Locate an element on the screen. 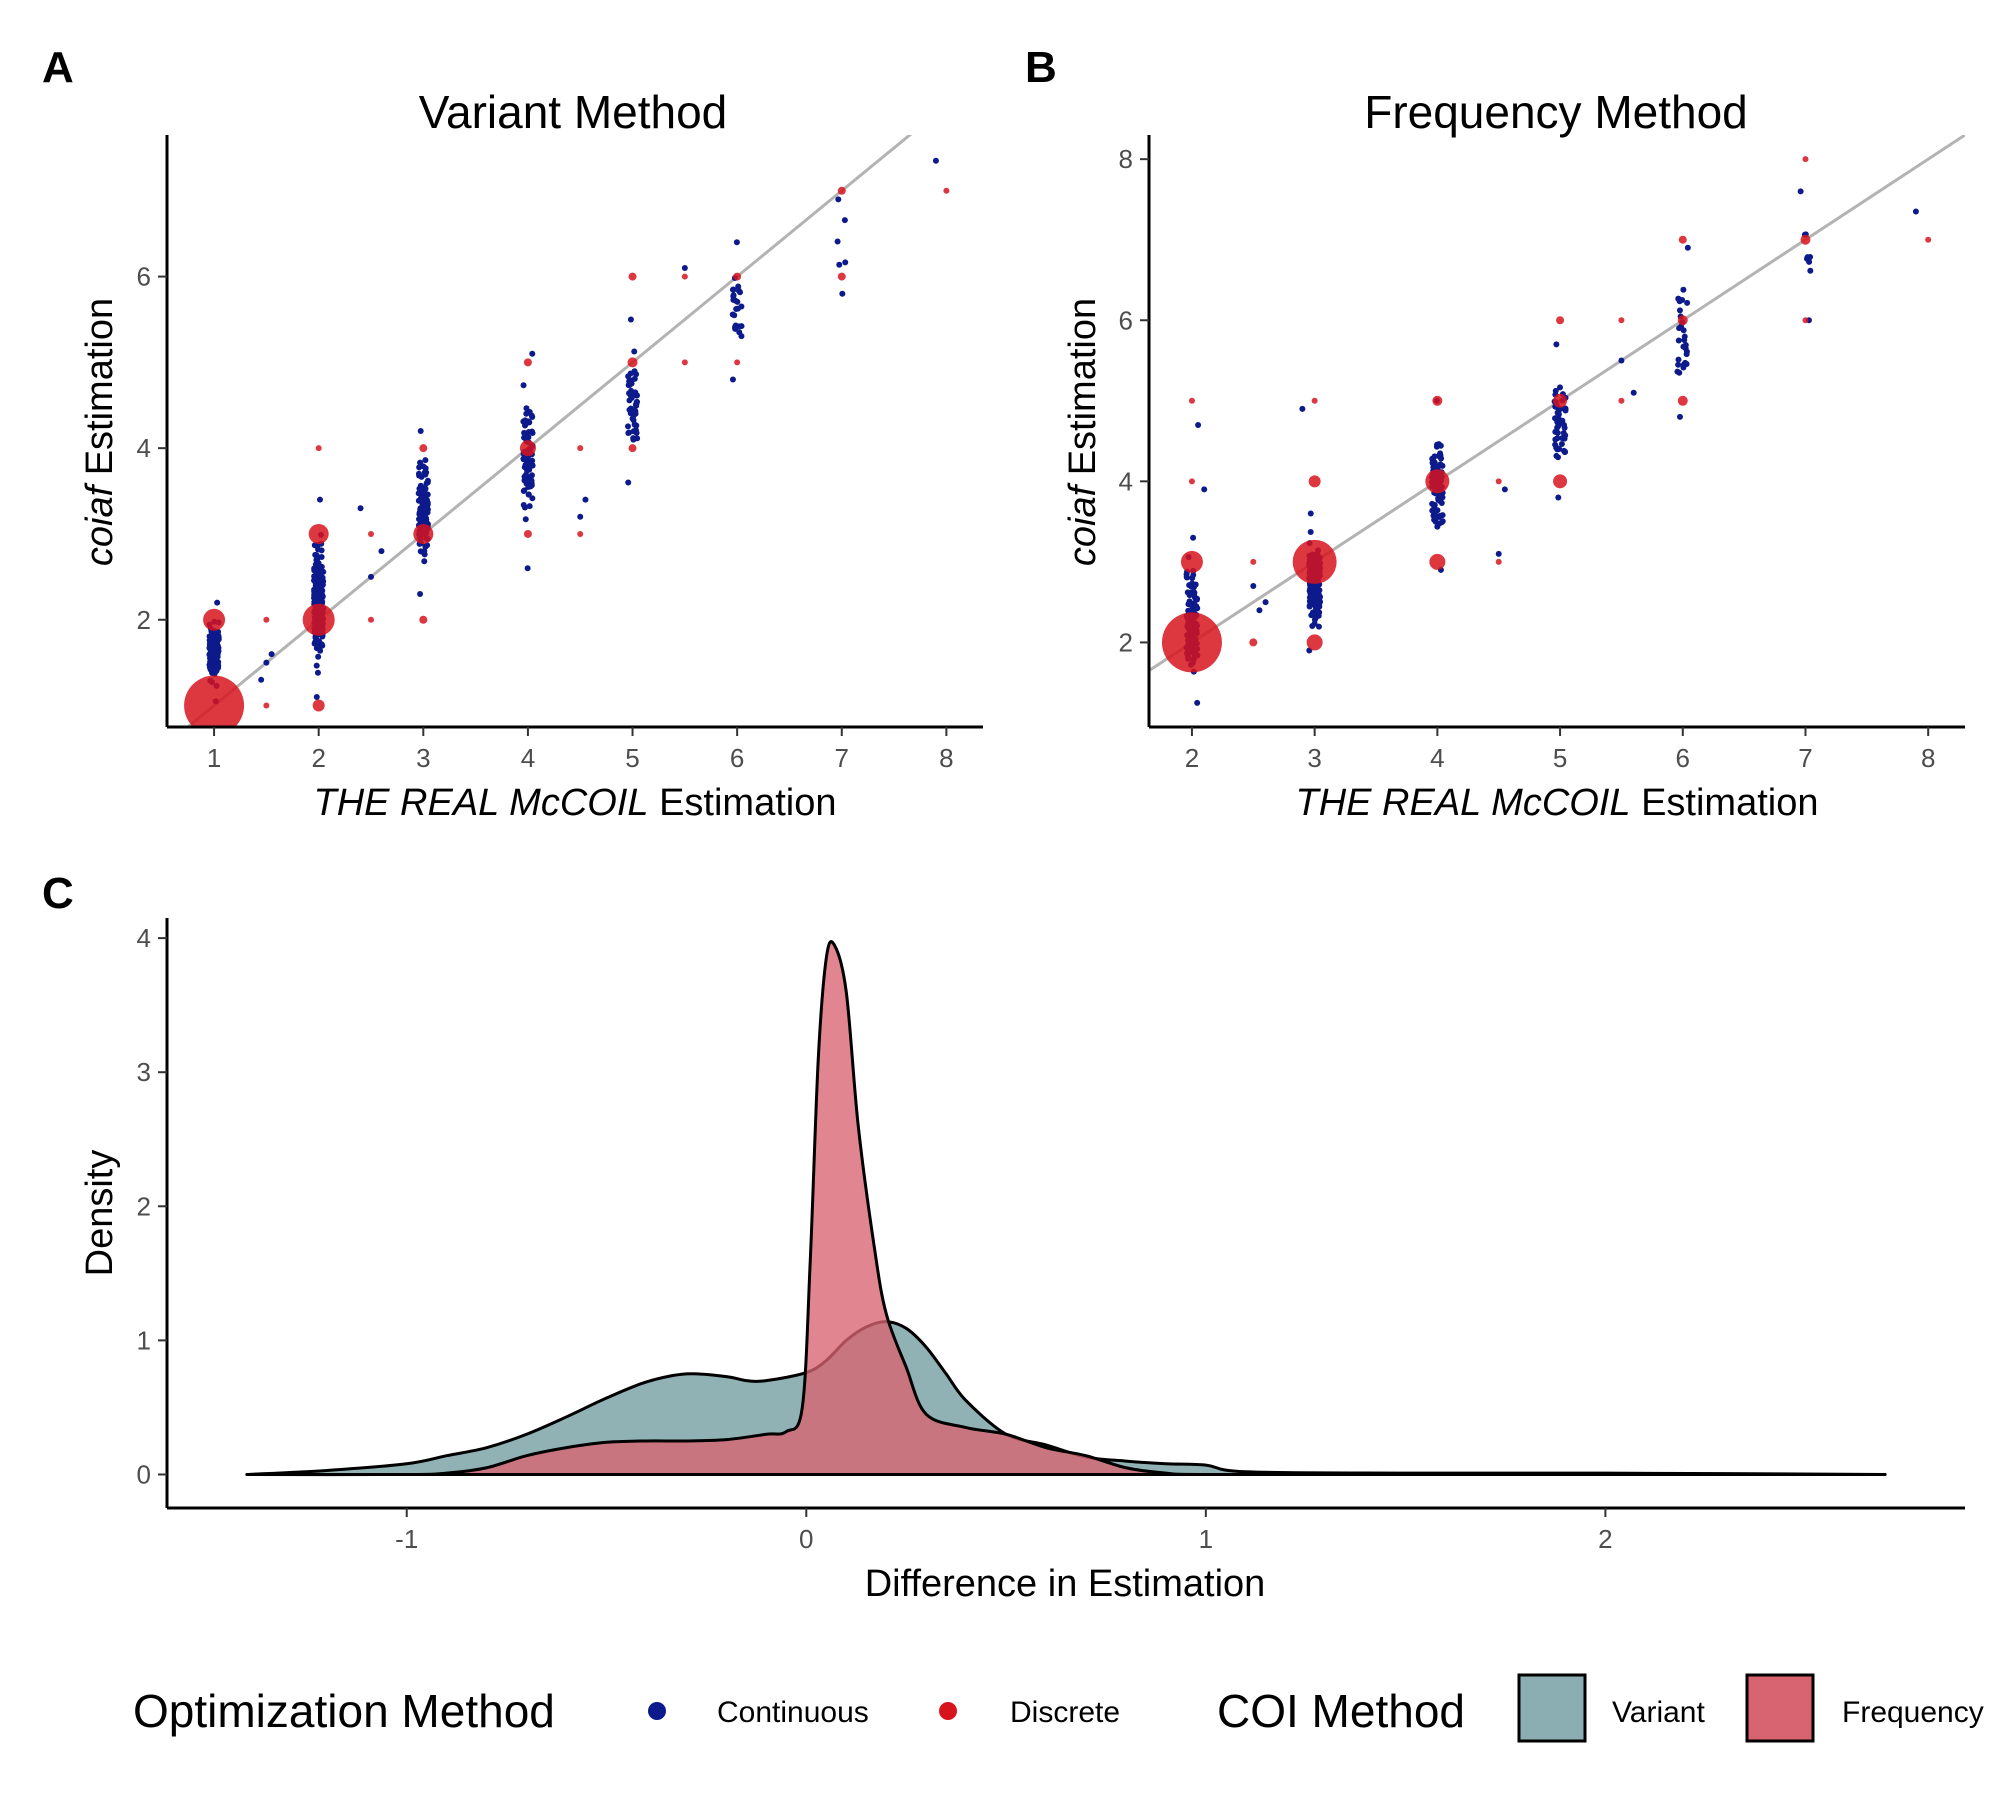 The image size is (2000, 1800). panel-b-x-tick-label: 5 is located at coordinates (1560, 758).